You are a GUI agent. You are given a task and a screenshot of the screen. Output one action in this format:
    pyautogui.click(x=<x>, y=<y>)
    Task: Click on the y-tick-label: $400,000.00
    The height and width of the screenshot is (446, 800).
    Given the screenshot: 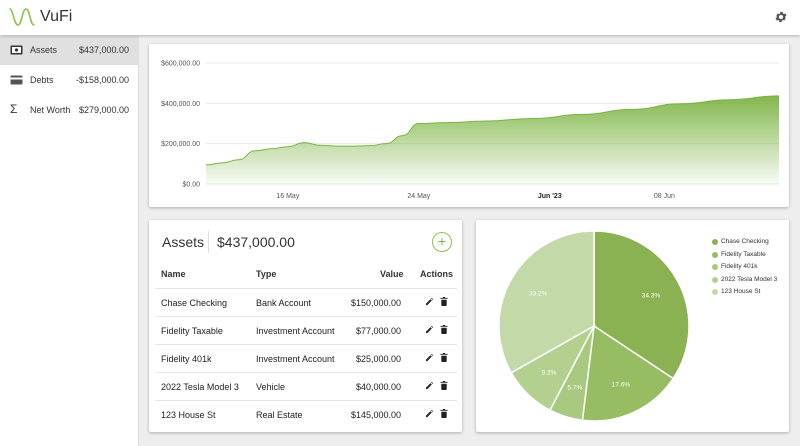 What is the action you would take?
    pyautogui.click(x=180, y=104)
    